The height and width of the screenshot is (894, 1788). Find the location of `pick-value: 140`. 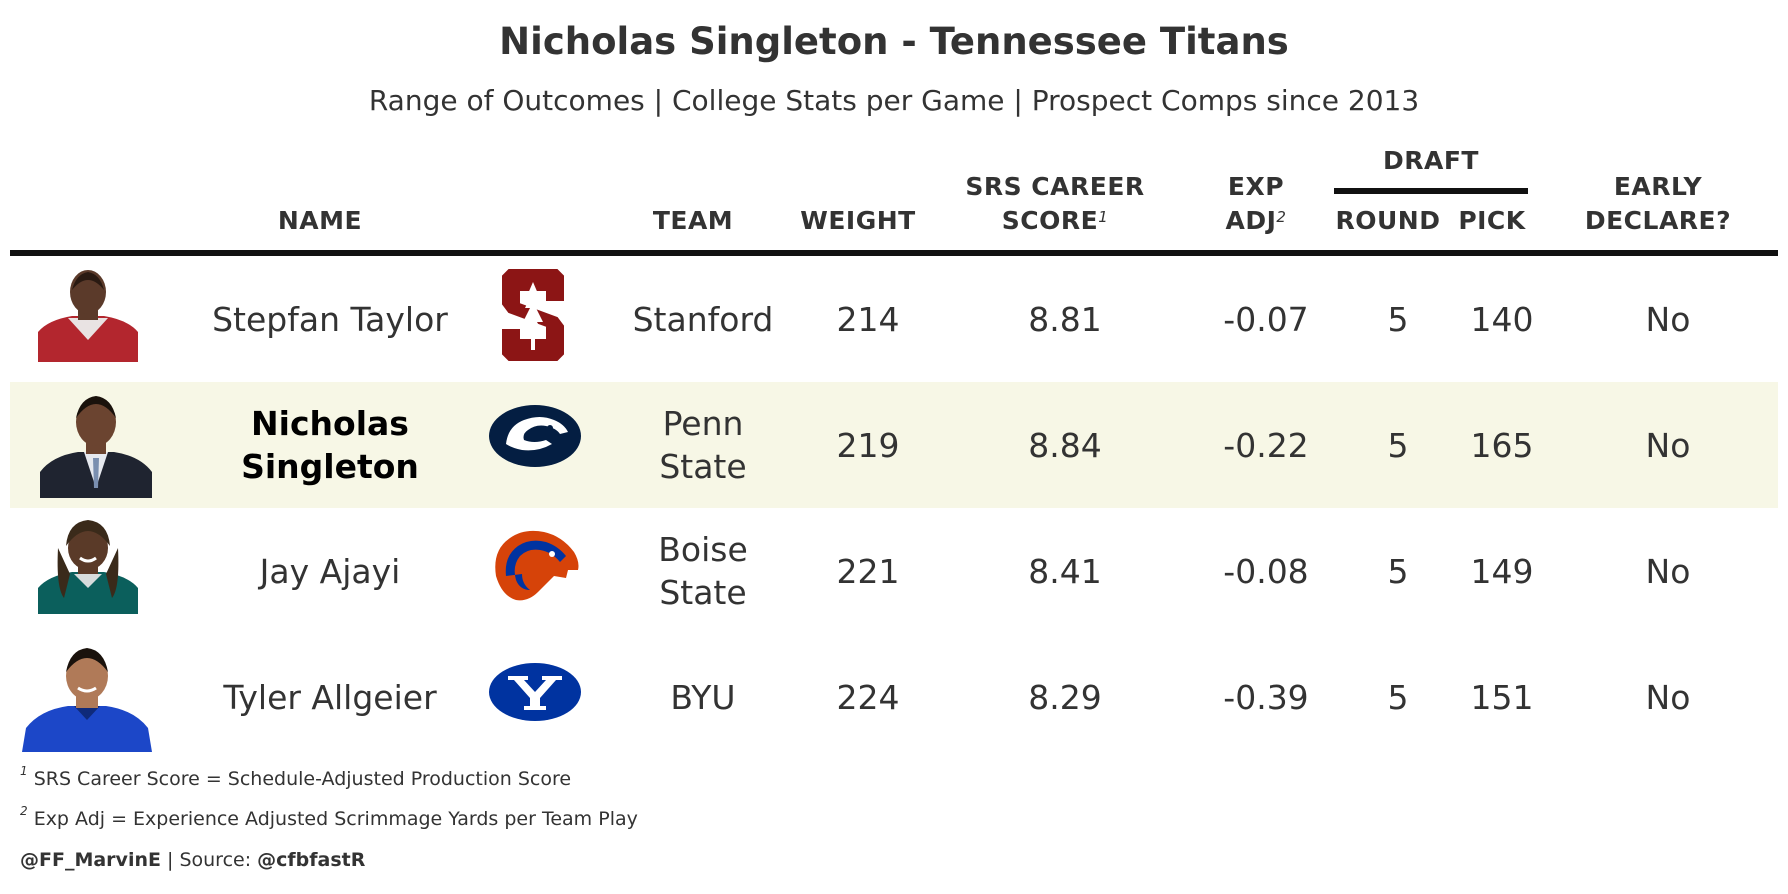

pick-value: 140 is located at coordinates (1502, 319).